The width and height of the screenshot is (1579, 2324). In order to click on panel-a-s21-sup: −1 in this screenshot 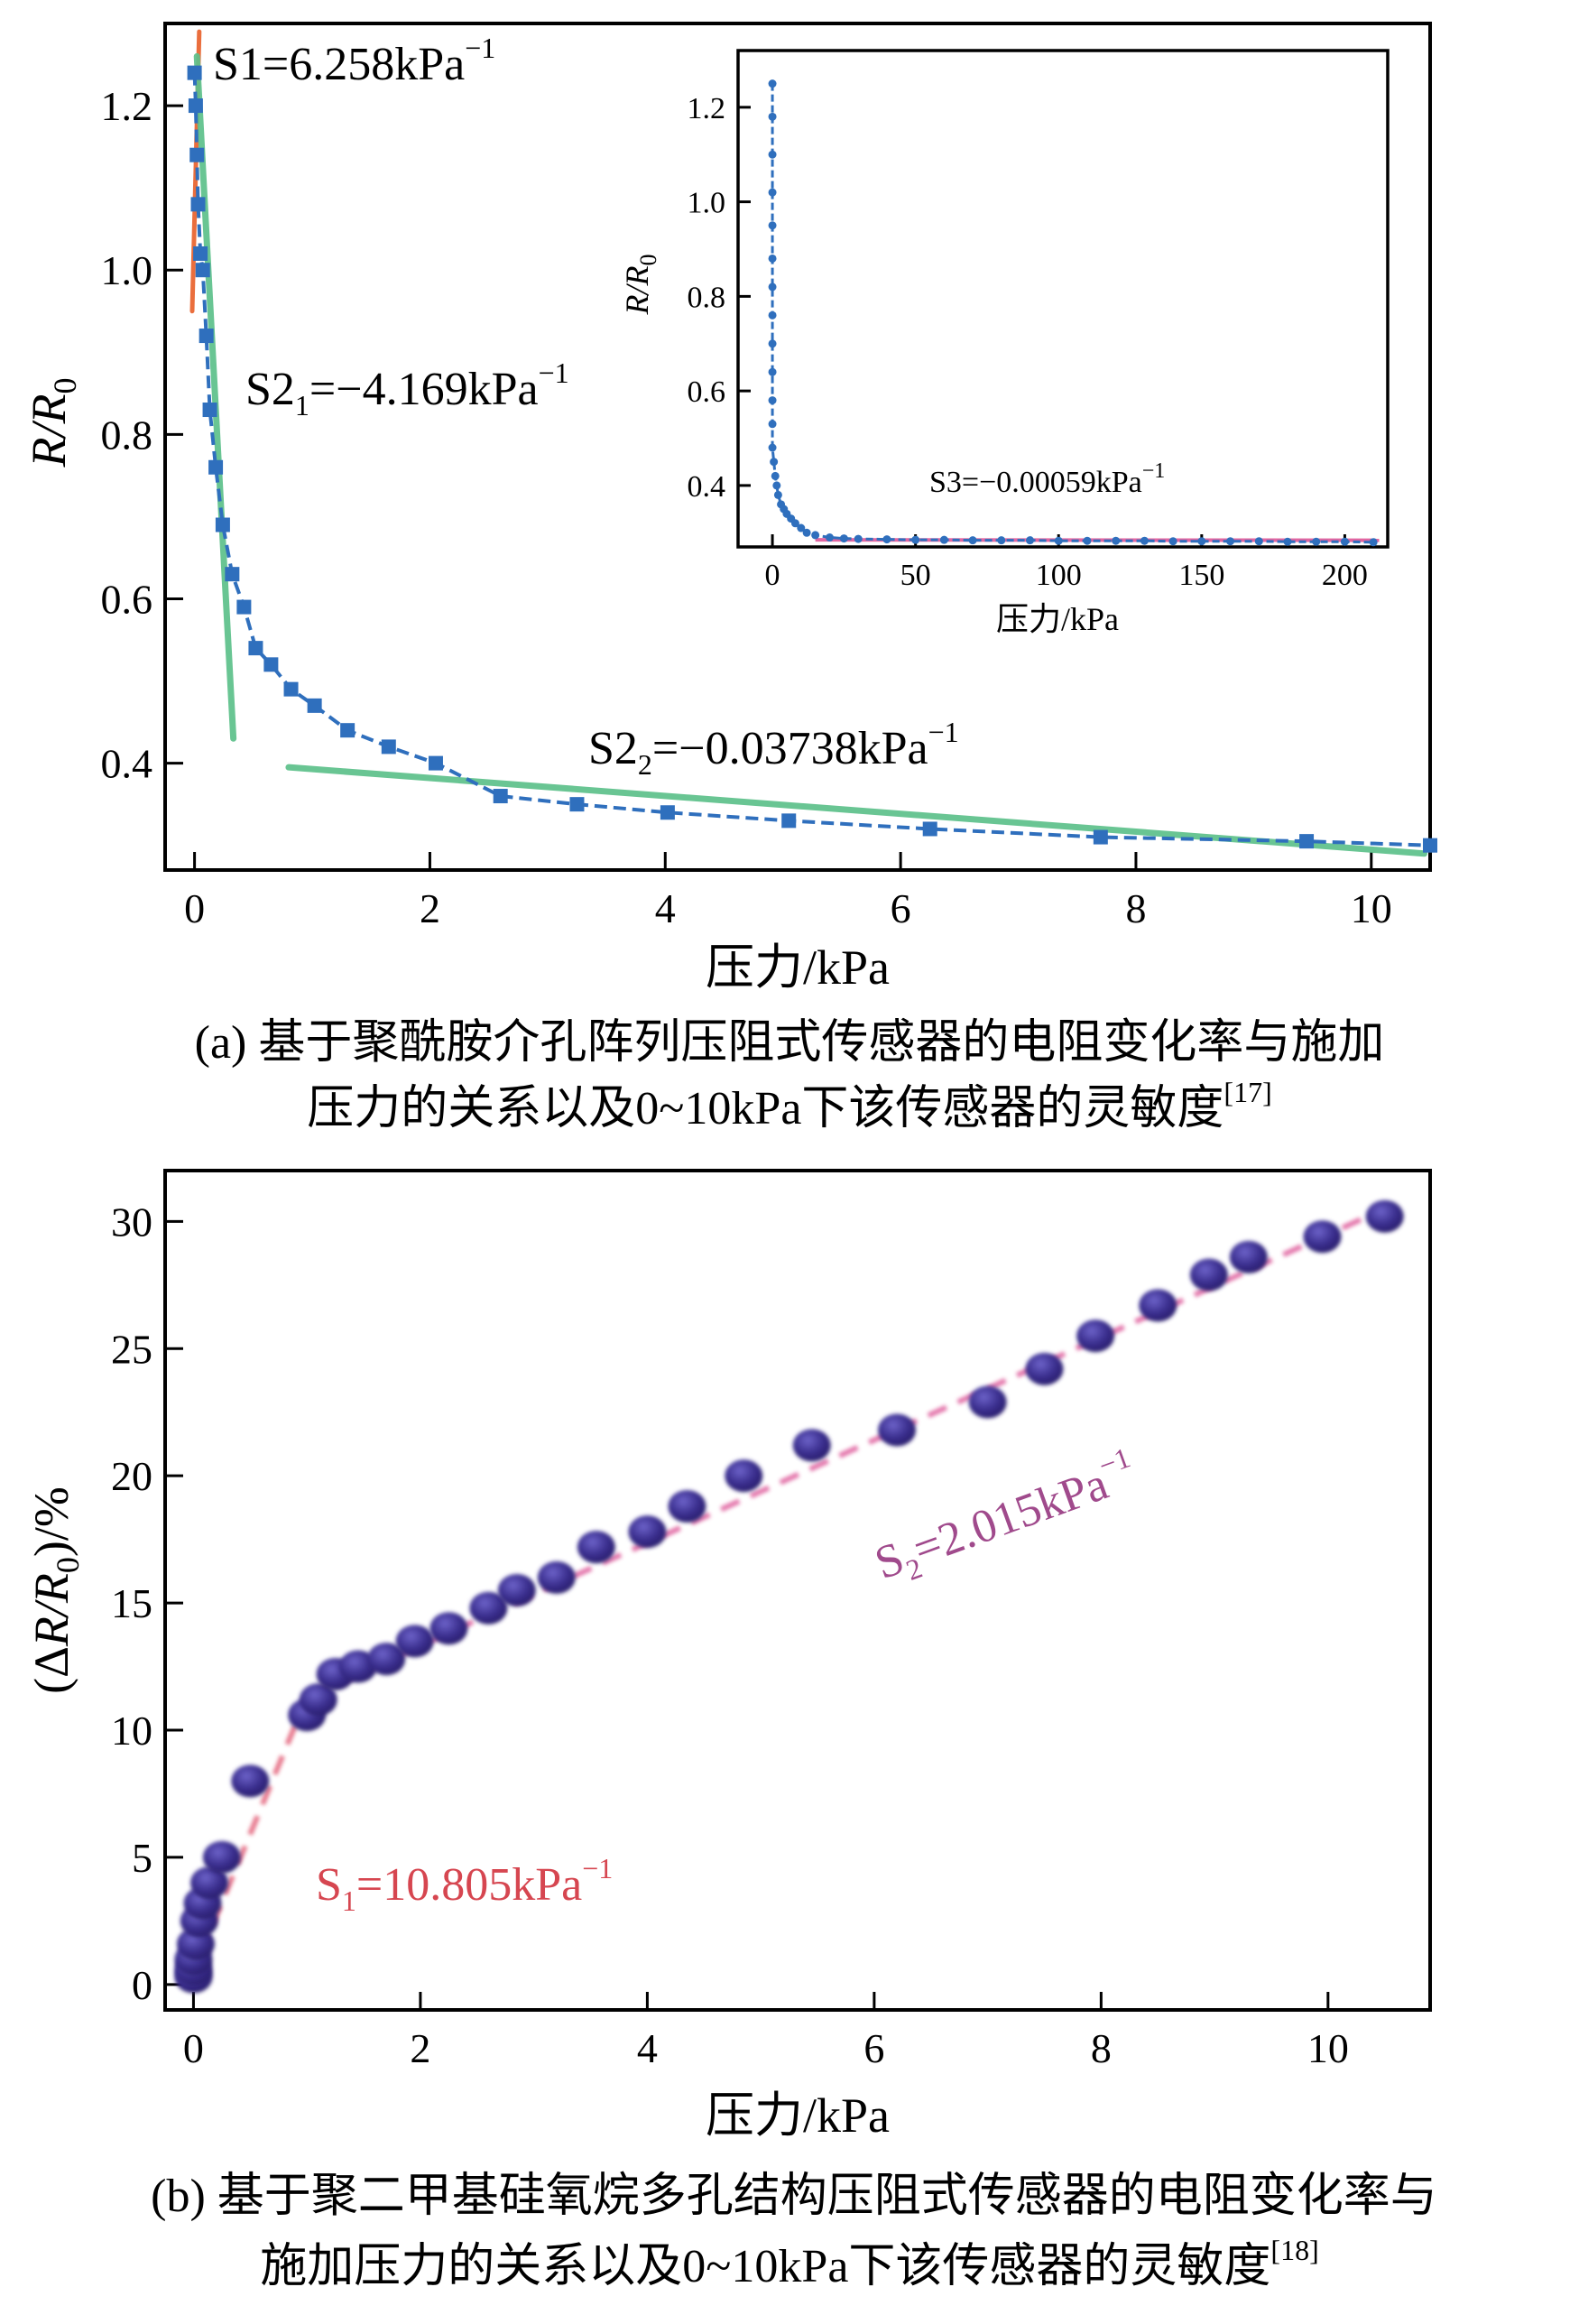, I will do `click(554, 373)`.